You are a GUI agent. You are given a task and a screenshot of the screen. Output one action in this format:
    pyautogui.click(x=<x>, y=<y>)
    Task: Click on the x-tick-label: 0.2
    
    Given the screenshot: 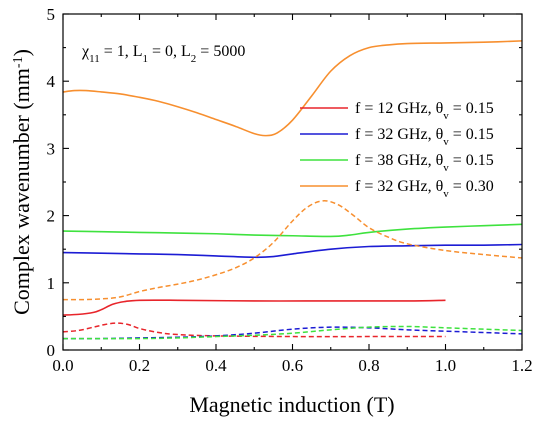 What is the action you would take?
    pyautogui.click(x=139, y=365)
    